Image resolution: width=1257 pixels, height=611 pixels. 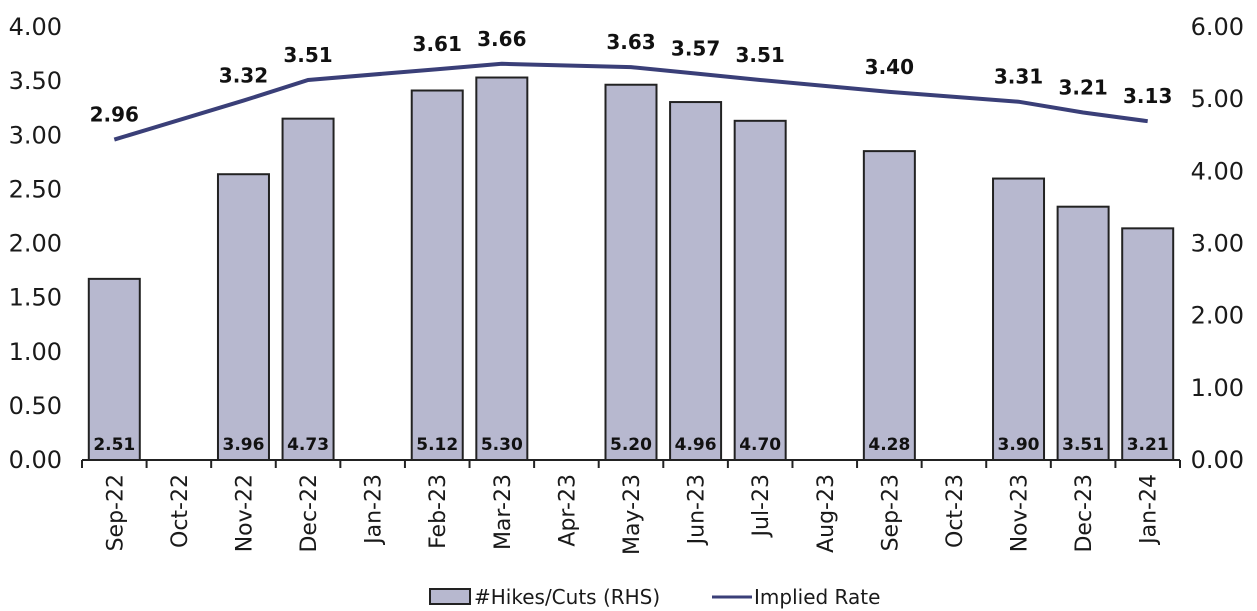 What do you see at coordinates (1217, 99) in the screenshot?
I see `y-right-tick-label: 5.00` at bounding box center [1217, 99].